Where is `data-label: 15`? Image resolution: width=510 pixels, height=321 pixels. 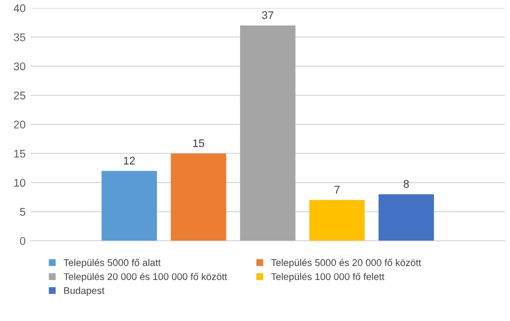 data-label: 15 is located at coordinates (198, 143).